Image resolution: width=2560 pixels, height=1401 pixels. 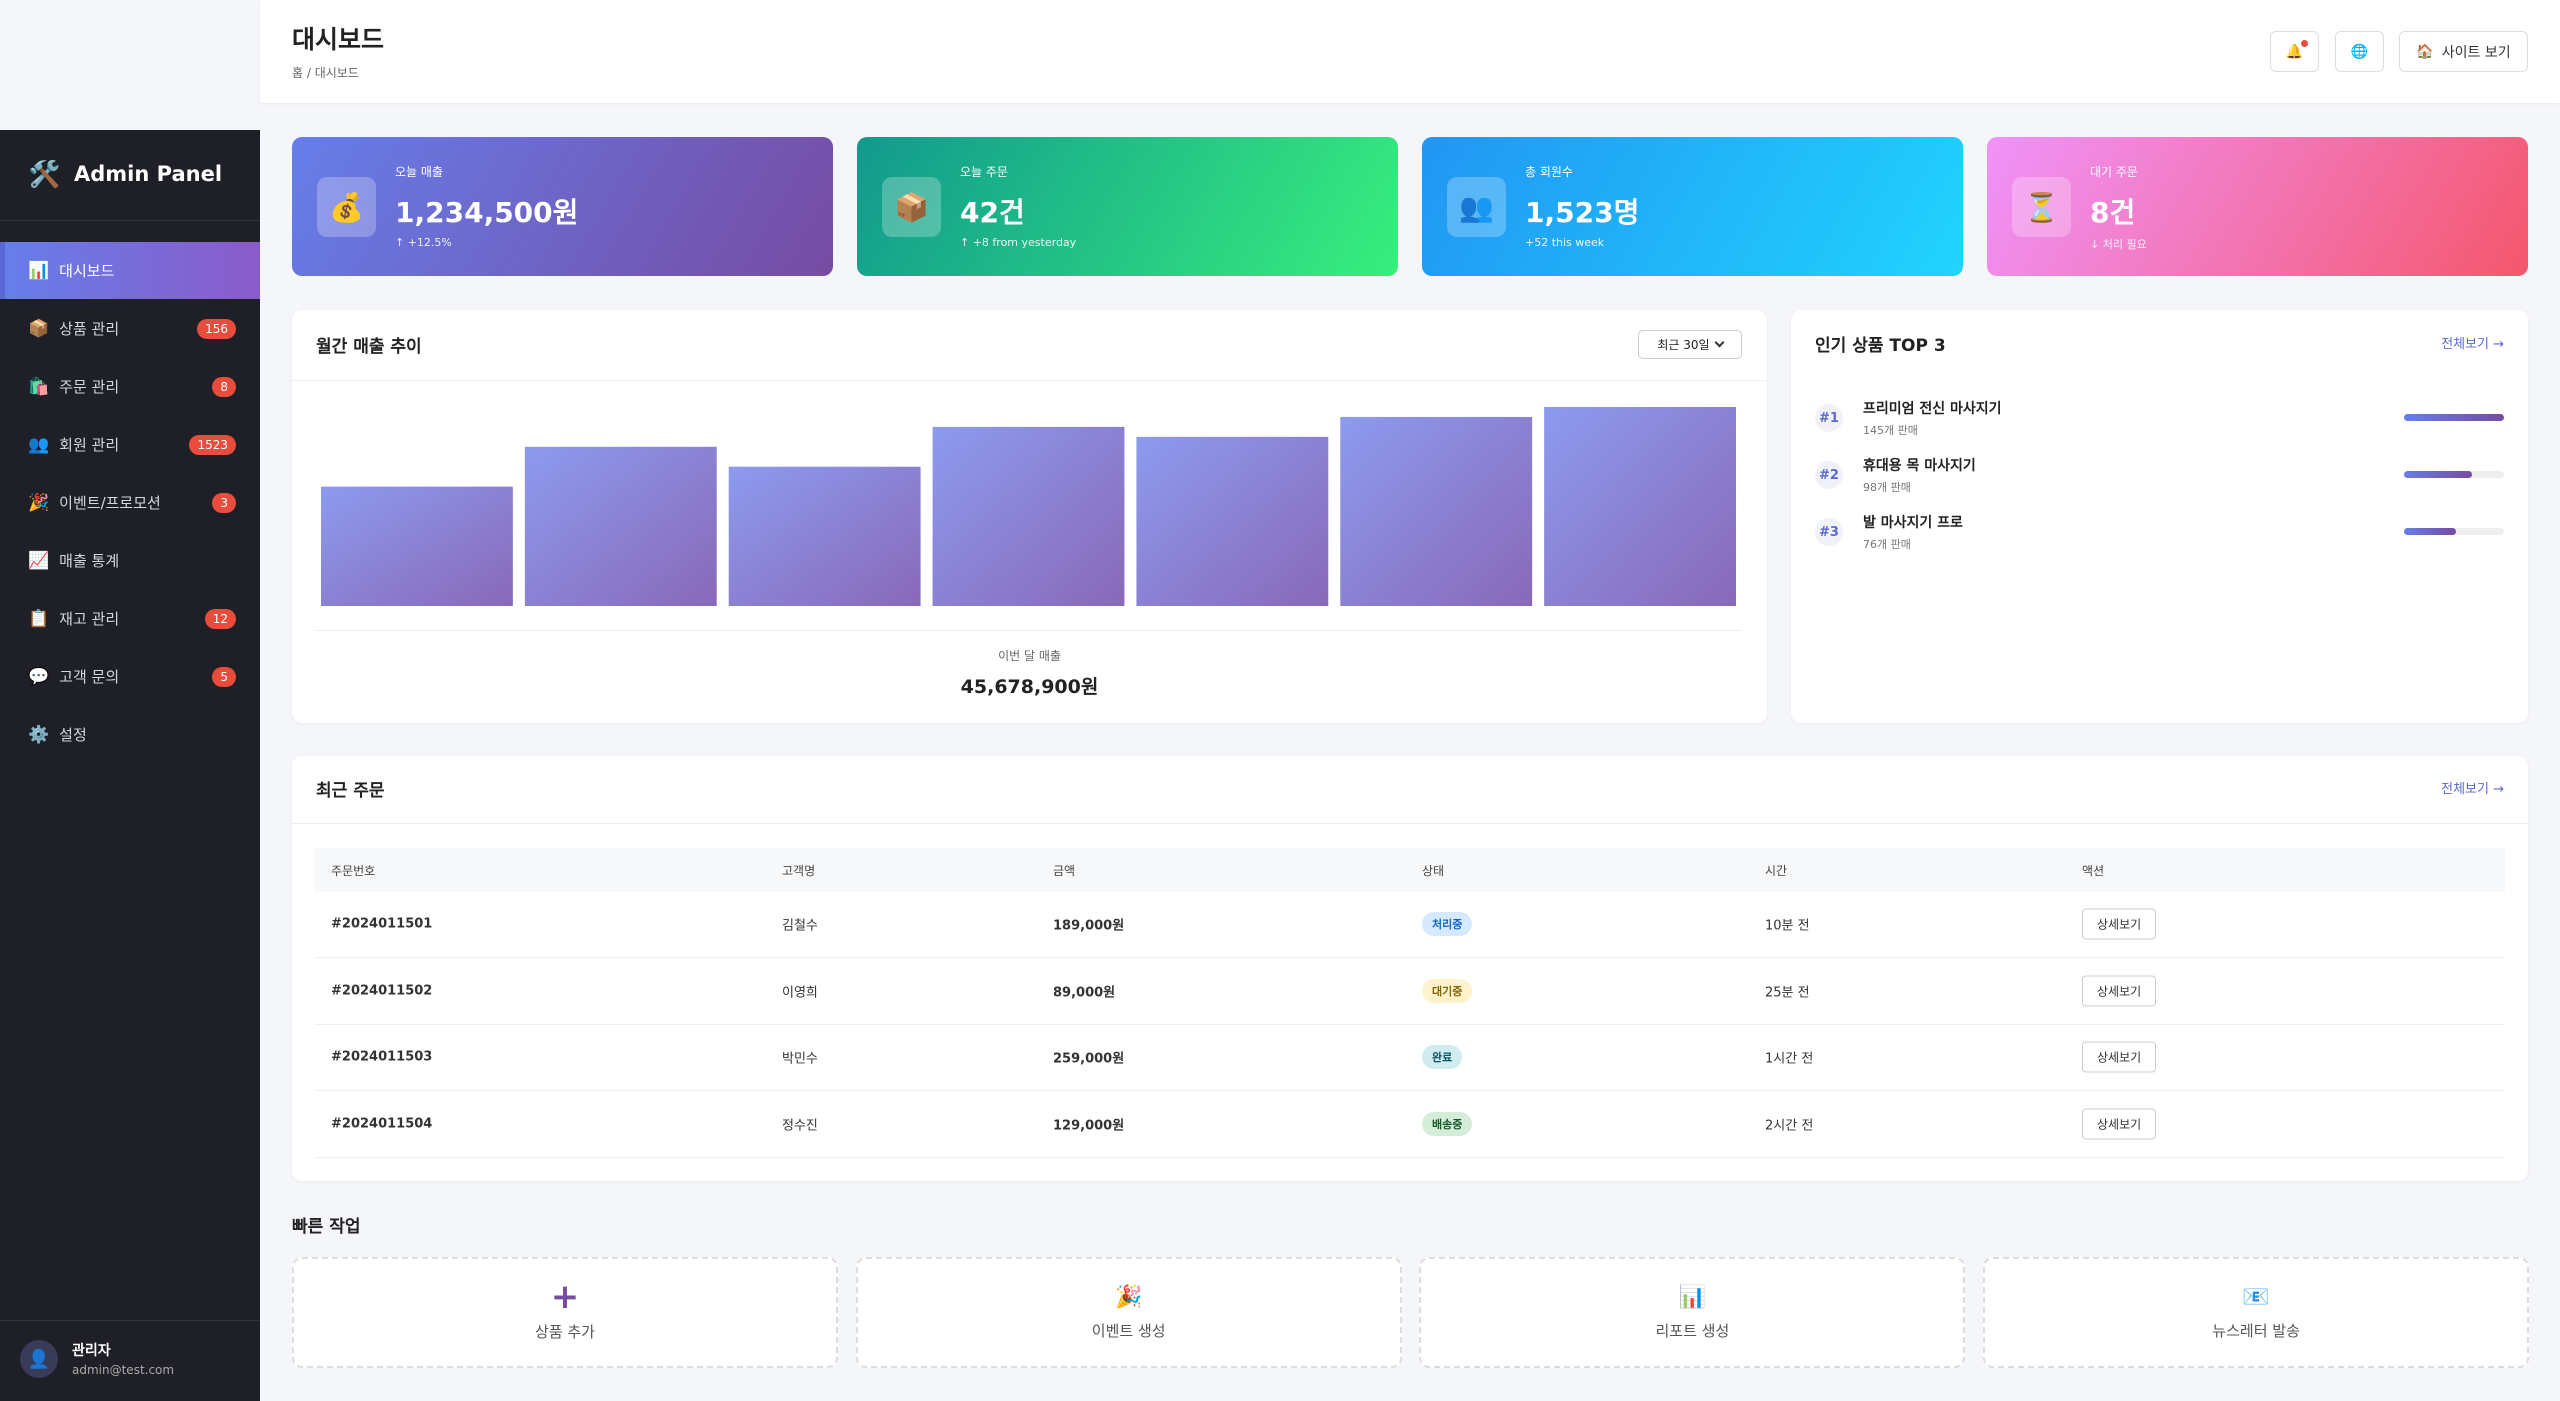 I want to click on table-cell: #2024011503, so click(x=382, y=1057).